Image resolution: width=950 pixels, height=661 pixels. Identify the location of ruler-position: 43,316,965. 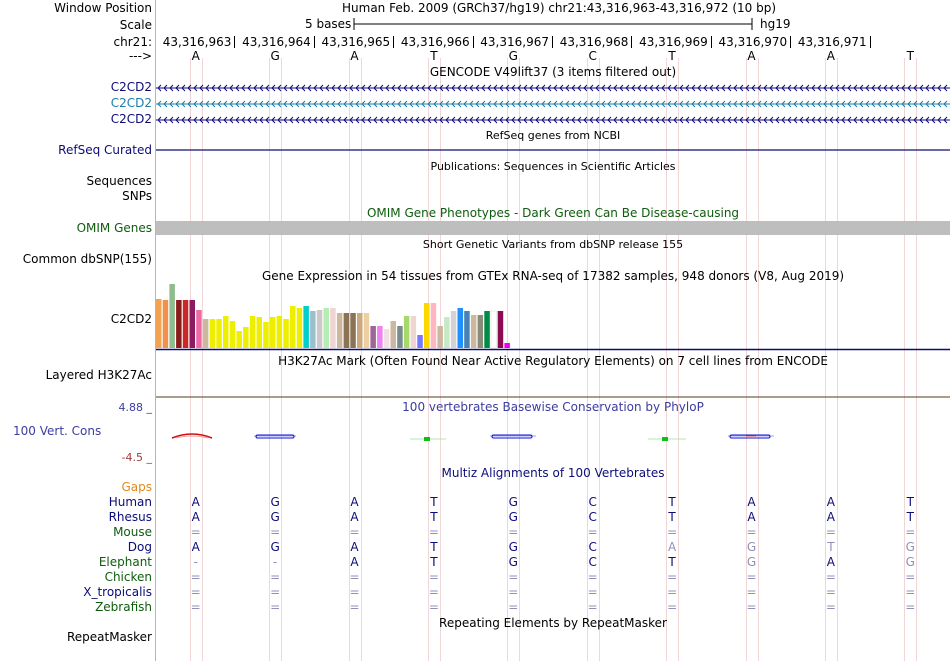
(356, 42).